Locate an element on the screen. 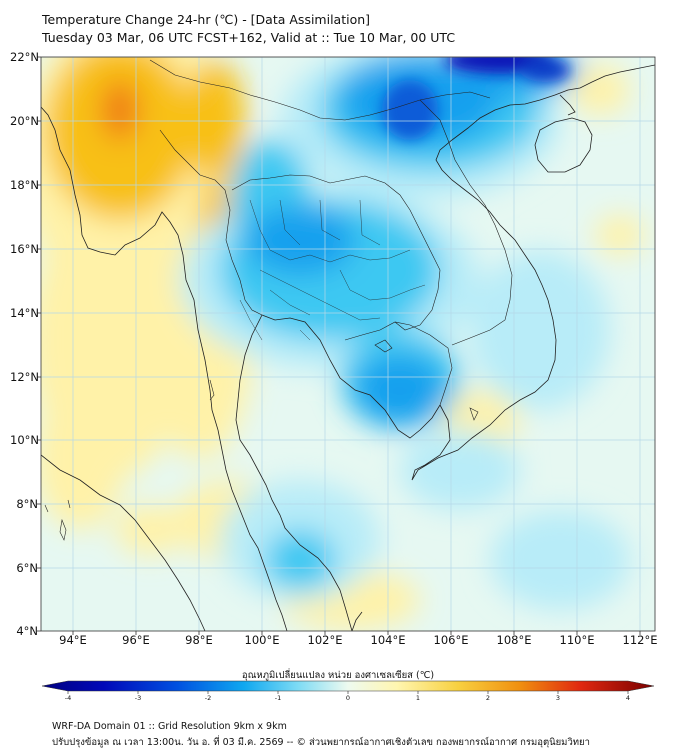 The width and height of the screenshot is (676, 756). colorbar-tick-label: -2 is located at coordinates (208, 698).